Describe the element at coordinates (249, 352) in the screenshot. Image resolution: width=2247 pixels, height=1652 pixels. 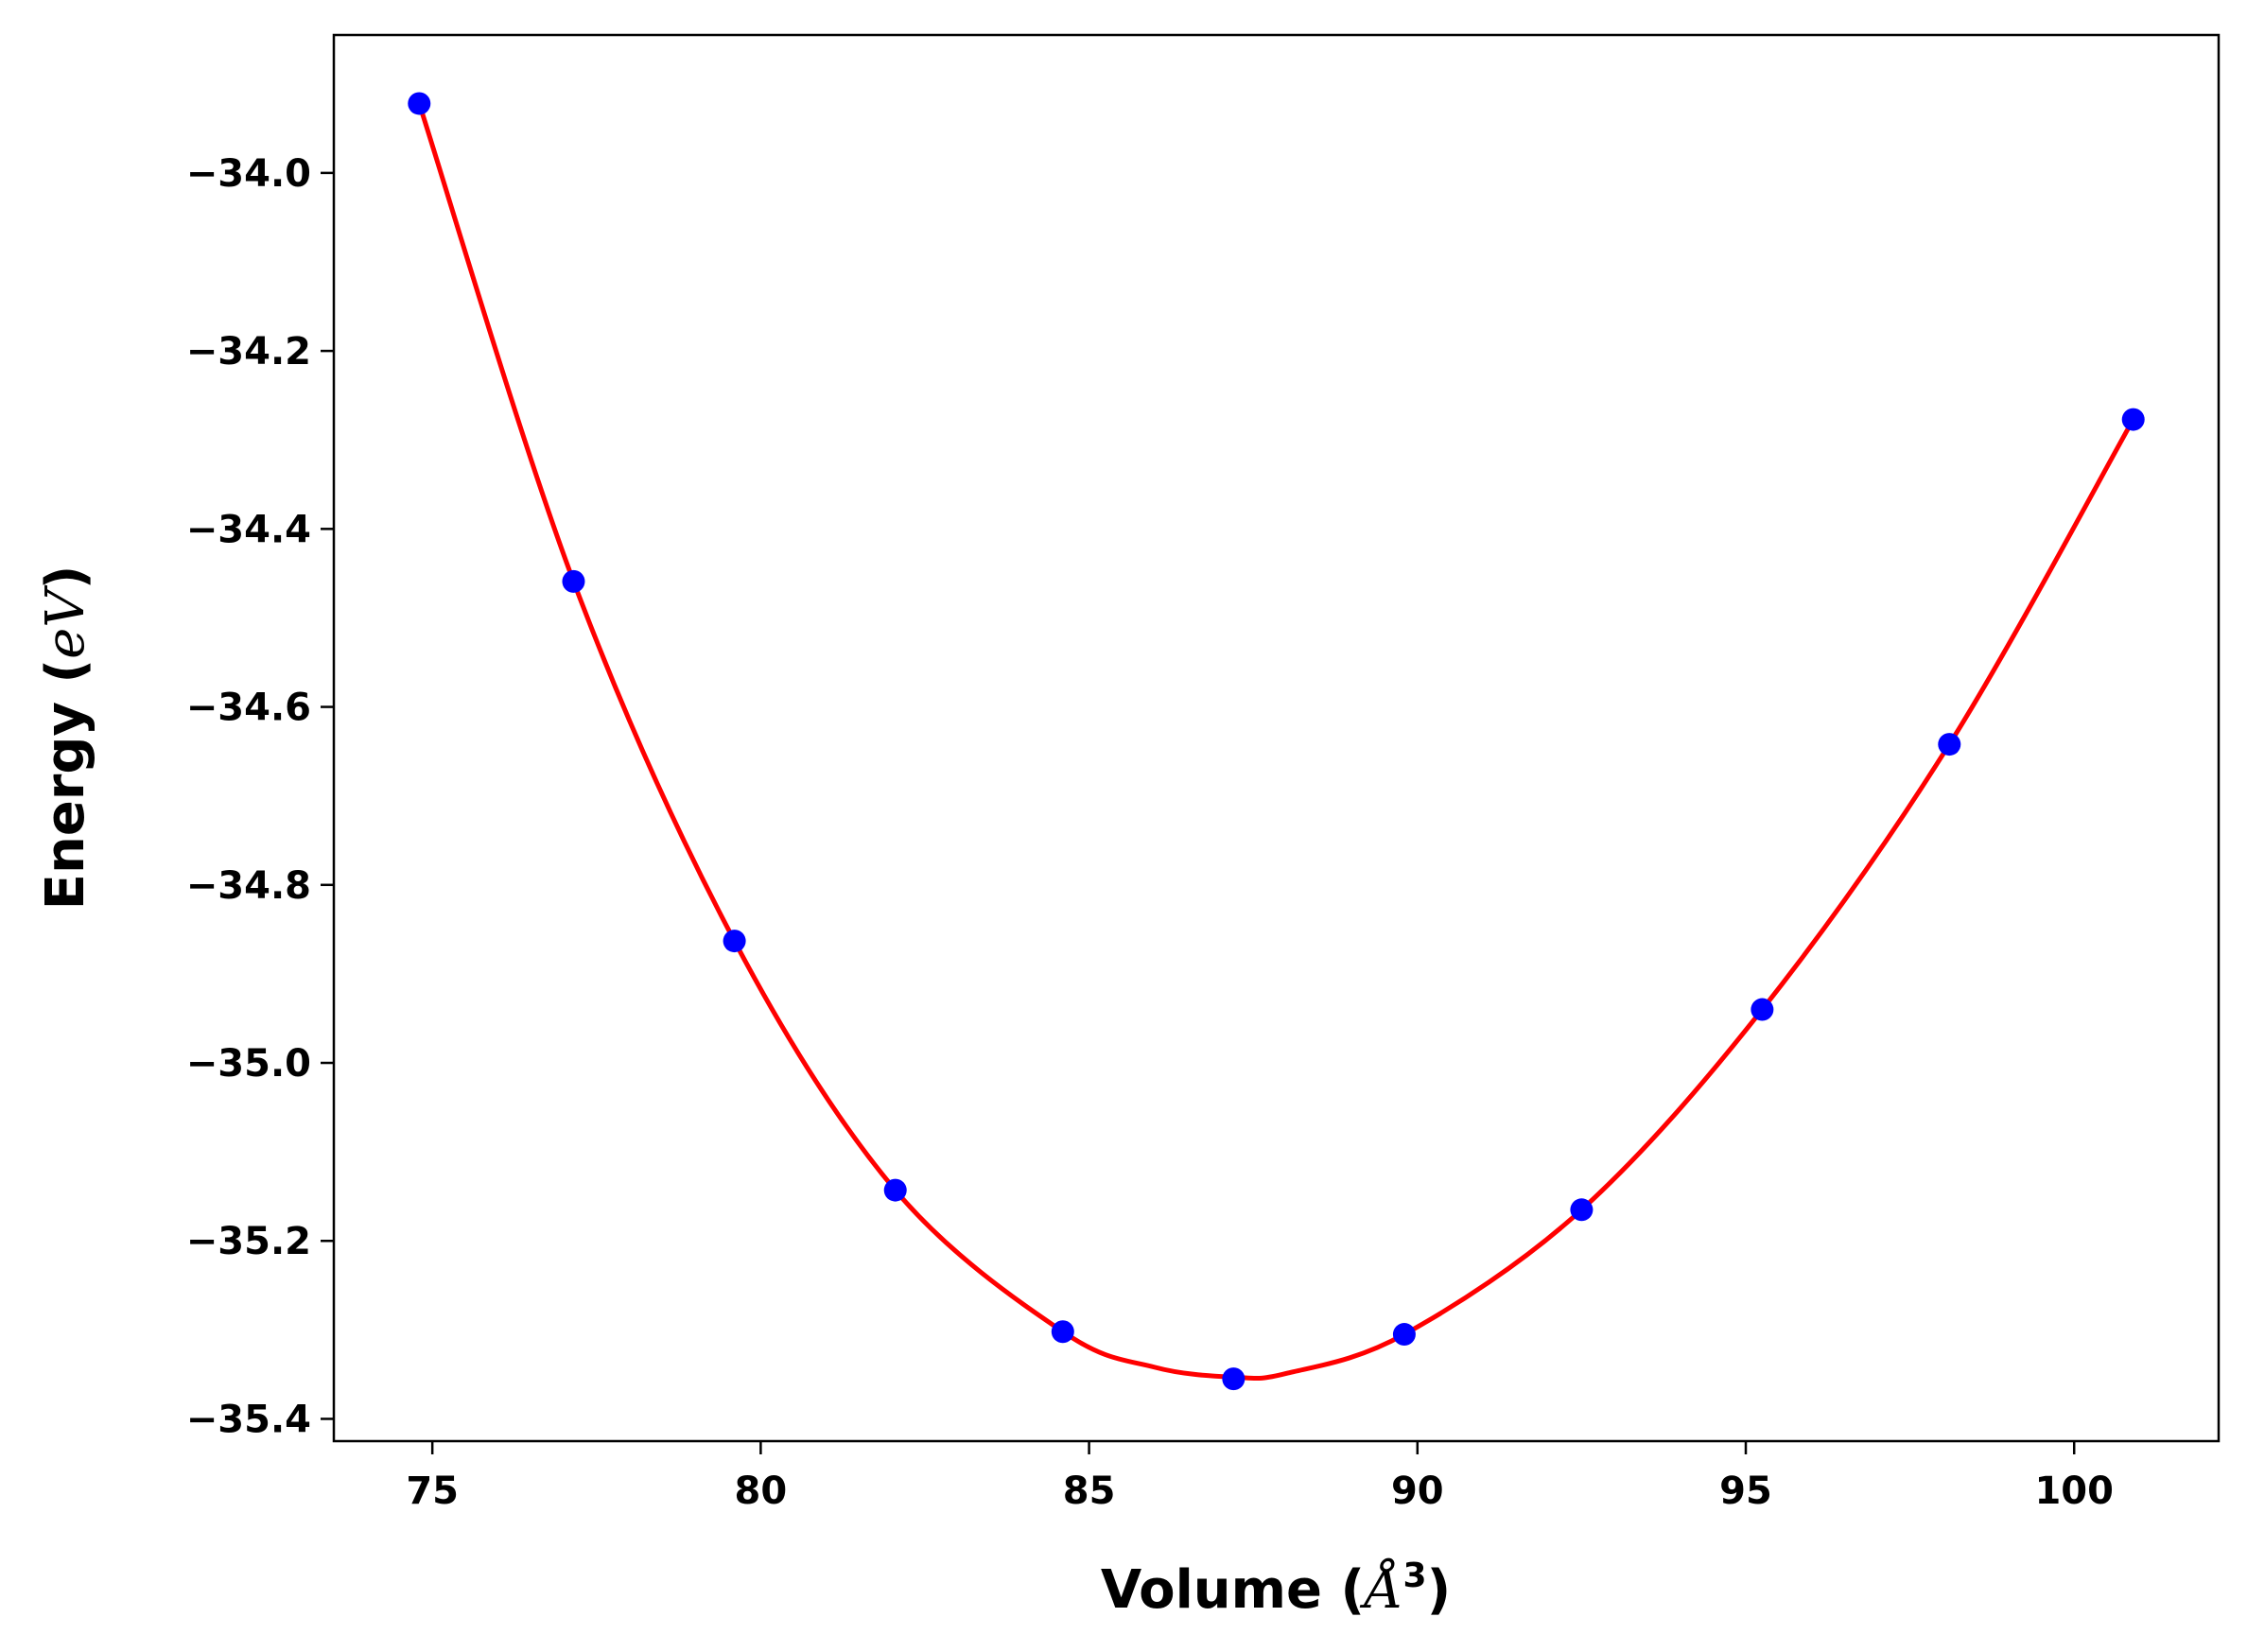
I see `y-tick-label: −34.2` at that location.